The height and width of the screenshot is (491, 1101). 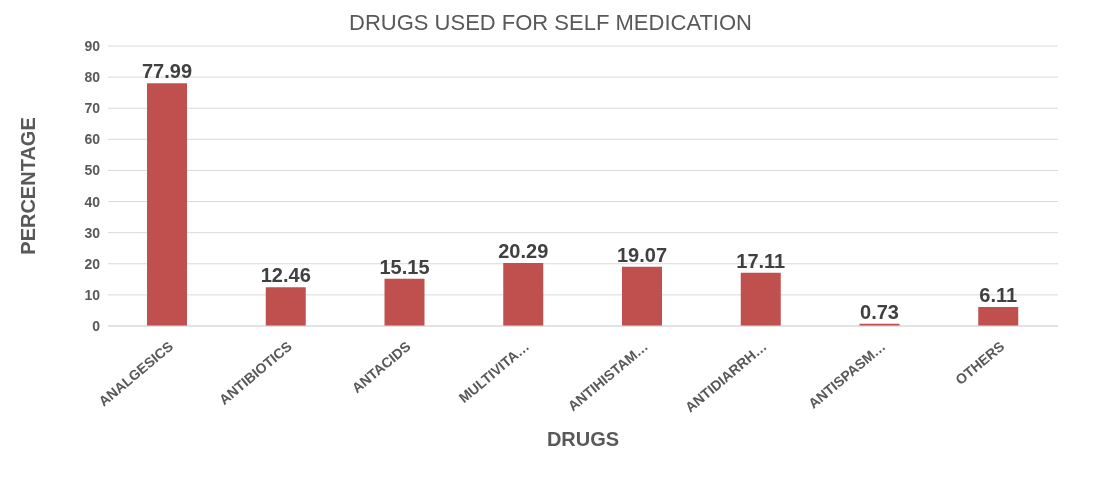 What do you see at coordinates (879, 311) in the screenshot?
I see `data-label: 0.73` at bounding box center [879, 311].